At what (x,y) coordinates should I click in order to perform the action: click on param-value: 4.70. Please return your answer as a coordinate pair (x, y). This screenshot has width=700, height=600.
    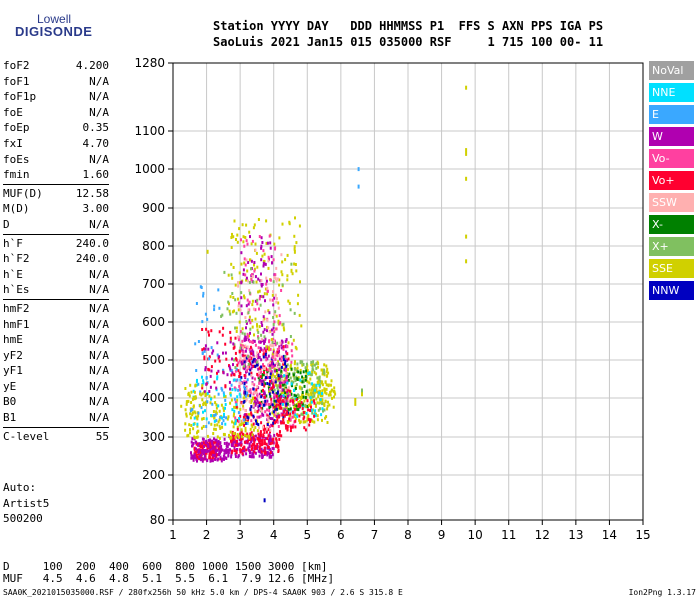
    Looking at the image, I should click on (96, 143).